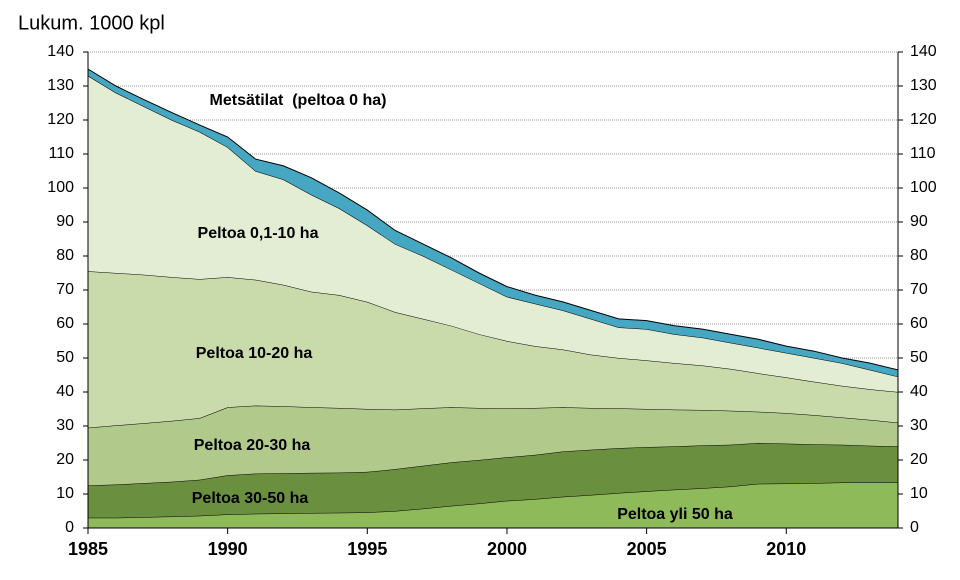 Image resolution: width=960 pixels, height=580 pixels. I want to click on y-tick-label: 40, so click(65, 391).